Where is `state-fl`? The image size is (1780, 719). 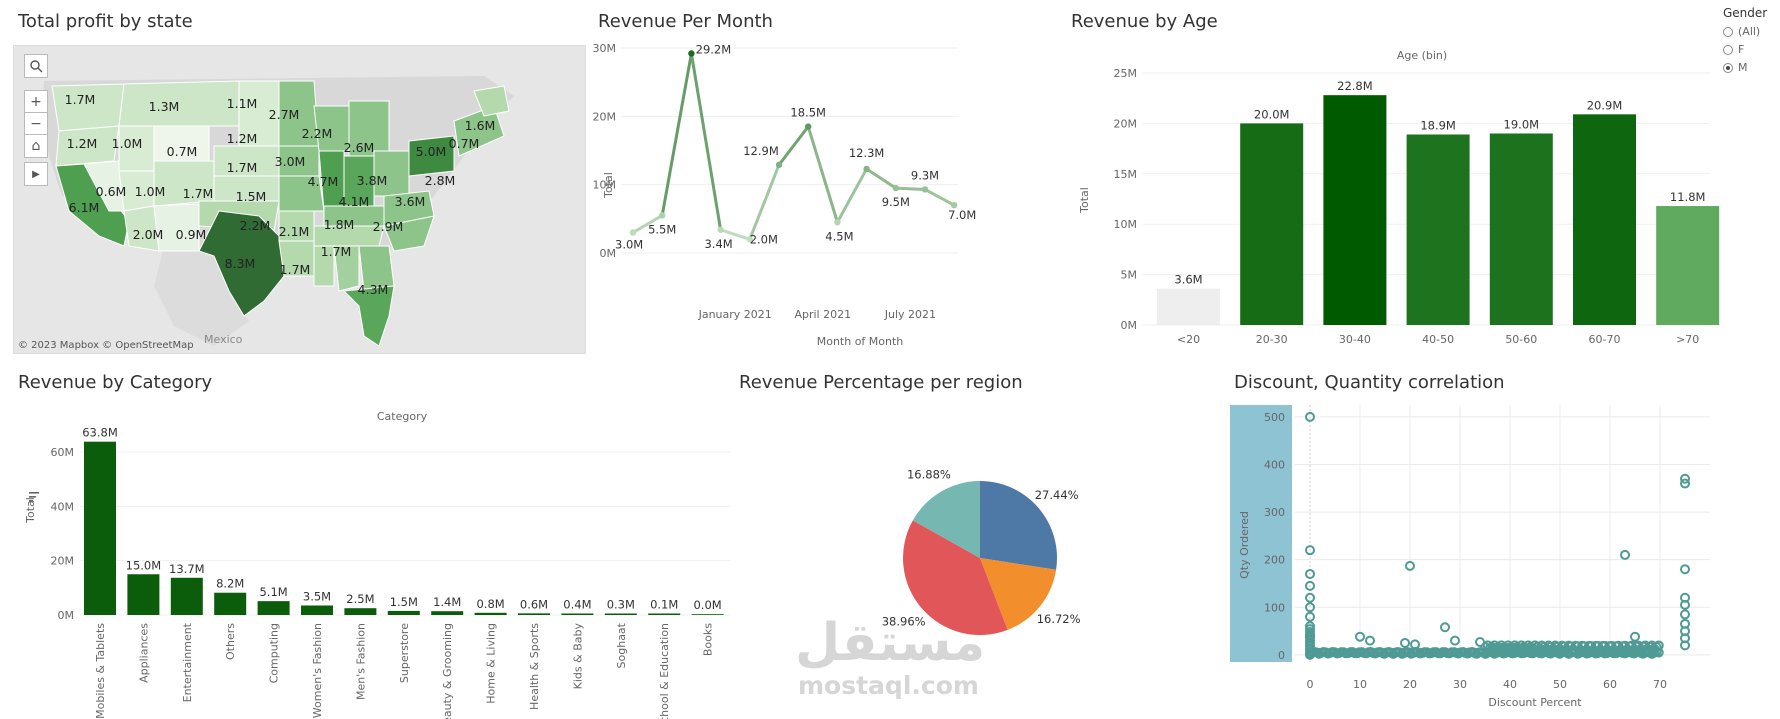
state-fl is located at coordinates (368, 316).